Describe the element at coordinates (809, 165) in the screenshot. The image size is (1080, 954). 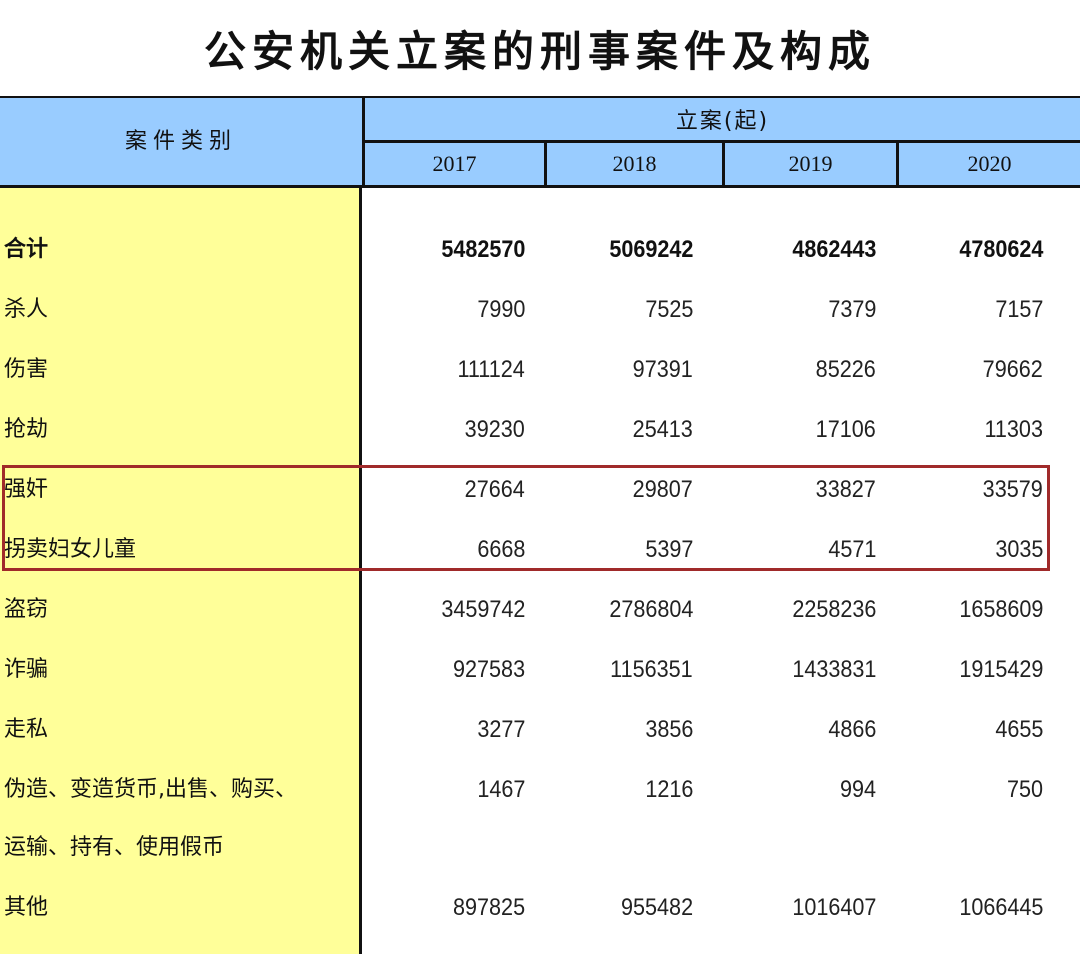
I see `header-year-2019: 2019` at that location.